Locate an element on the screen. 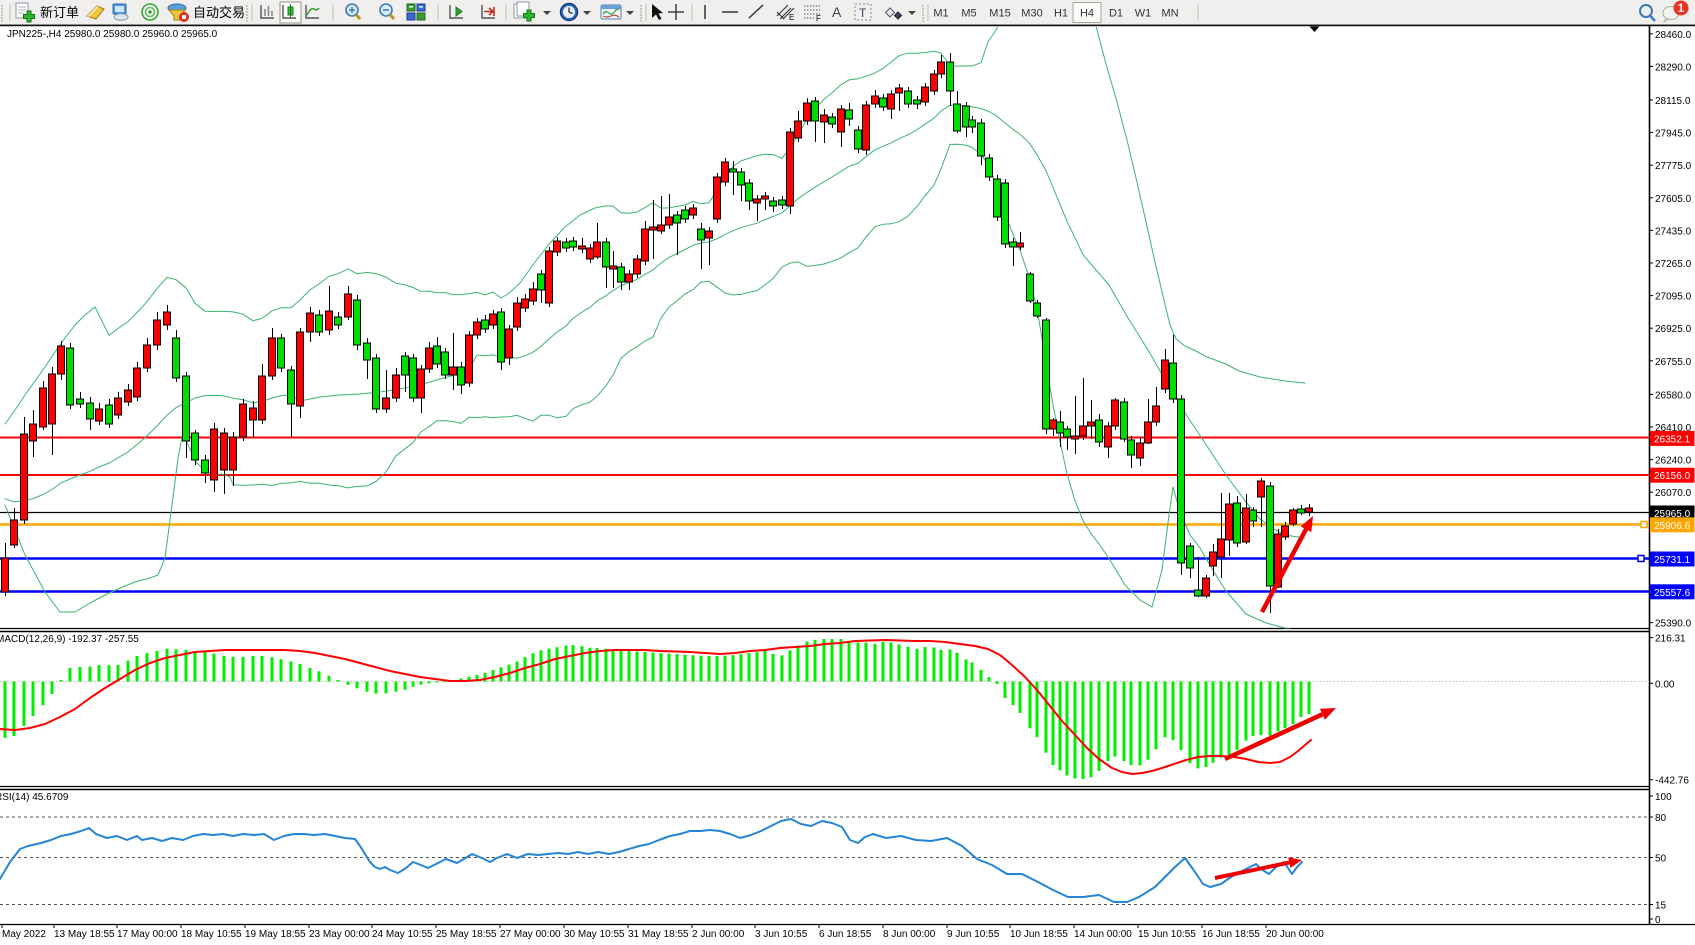 This screenshot has width=1695, height=945. svg-text: 26156.0 is located at coordinates (1672, 476).